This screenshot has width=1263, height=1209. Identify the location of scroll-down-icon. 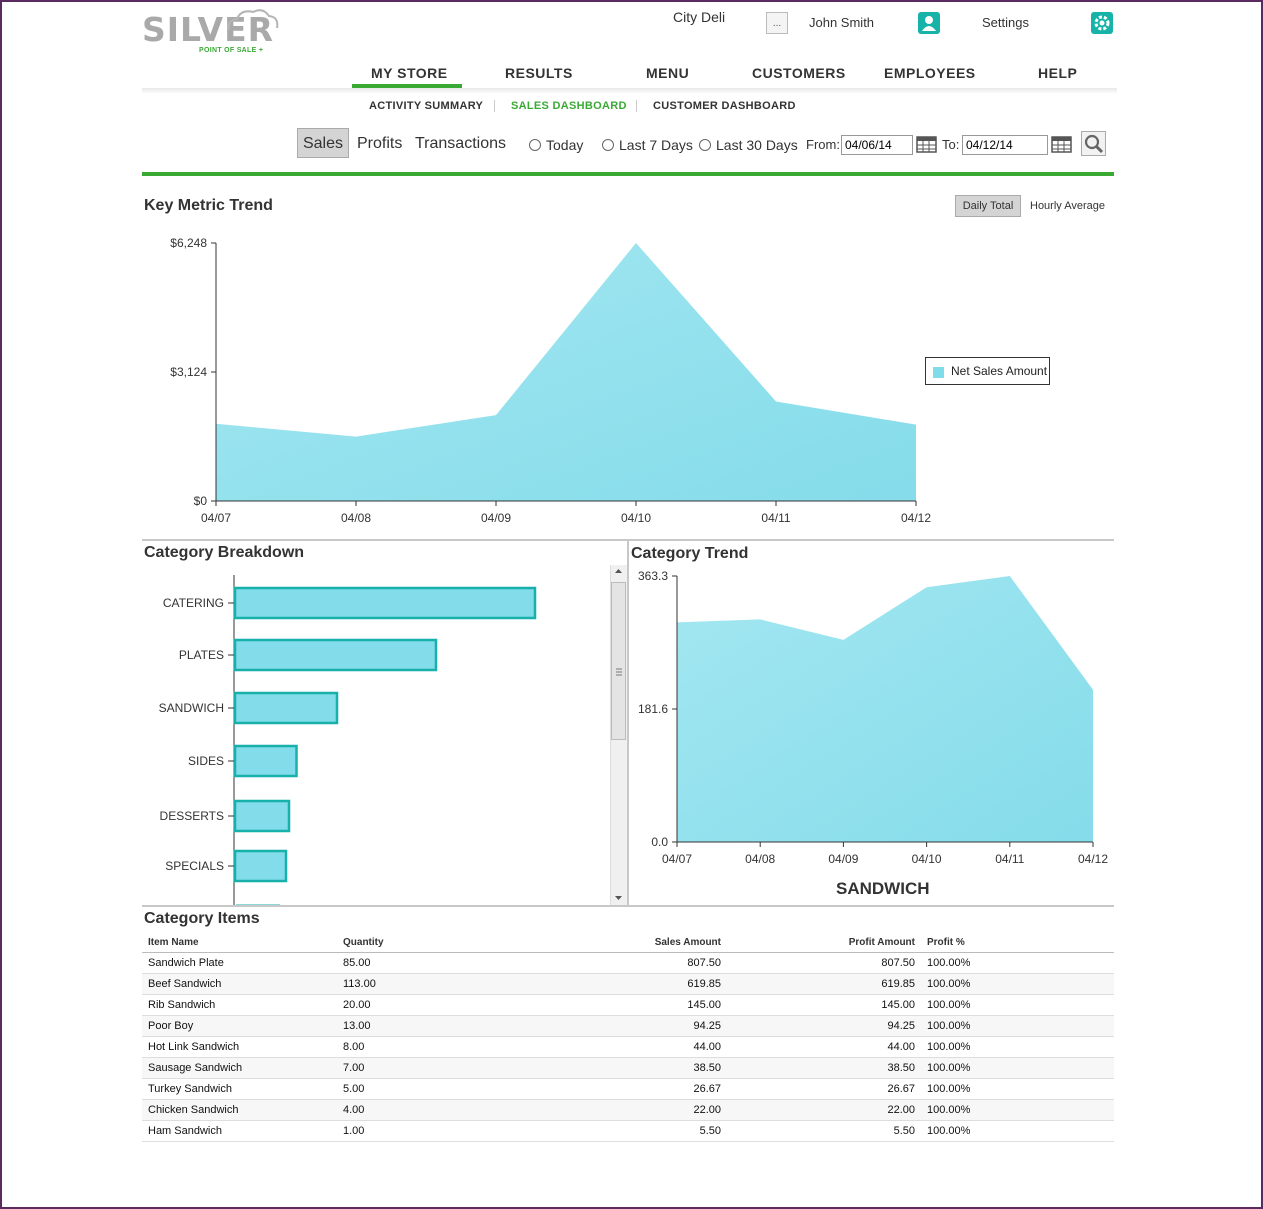
(618, 898).